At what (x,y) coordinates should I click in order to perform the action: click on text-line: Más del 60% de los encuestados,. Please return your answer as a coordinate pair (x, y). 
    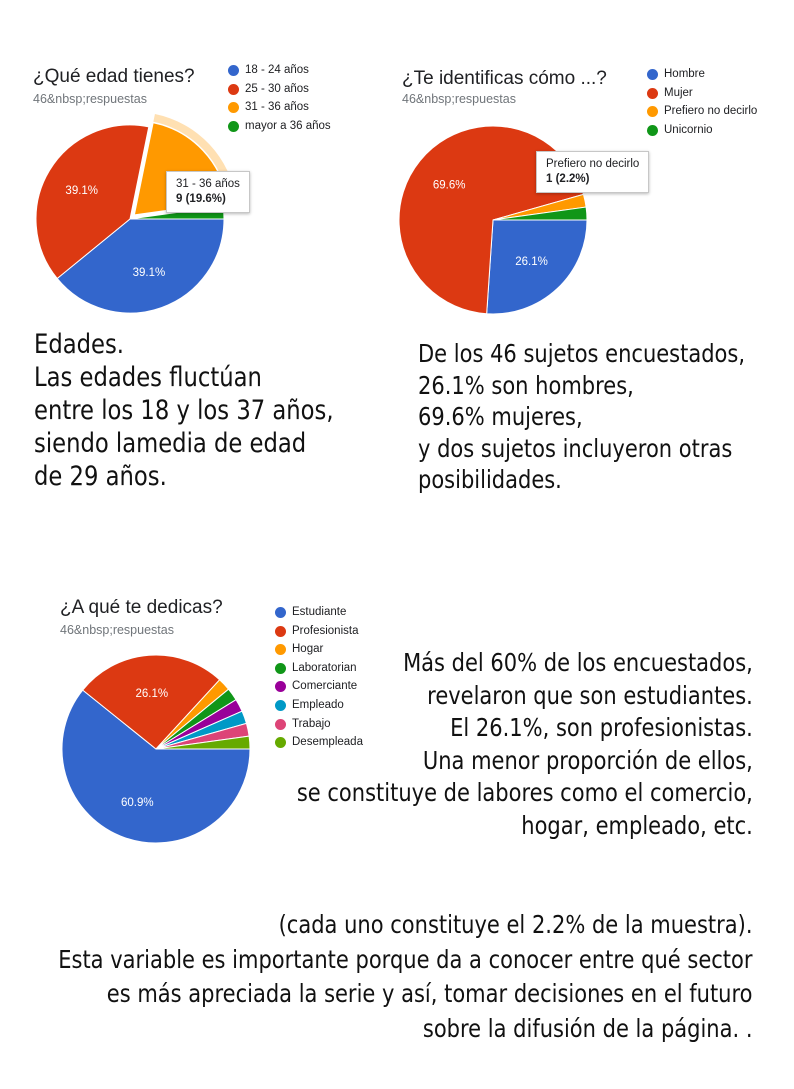
    Looking at the image, I should click on (578, 662).